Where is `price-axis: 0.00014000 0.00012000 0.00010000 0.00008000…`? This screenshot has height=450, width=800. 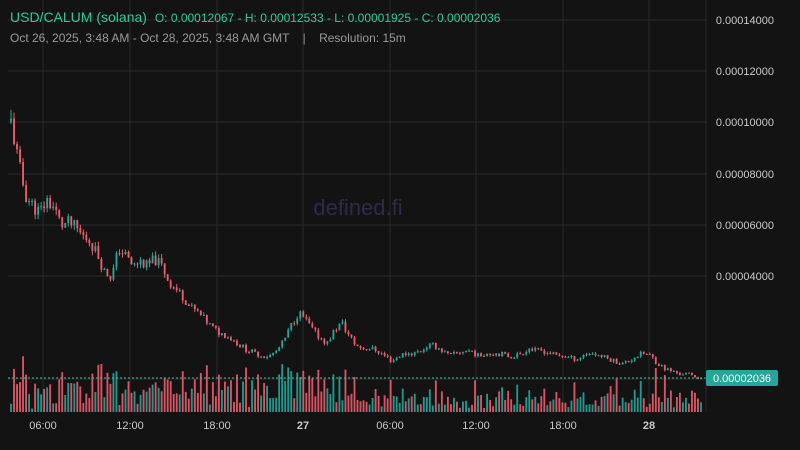
price-axis: 0.00014000 0.00012000 0.00010000 0.00008000… is located at coordinates (745, 200).